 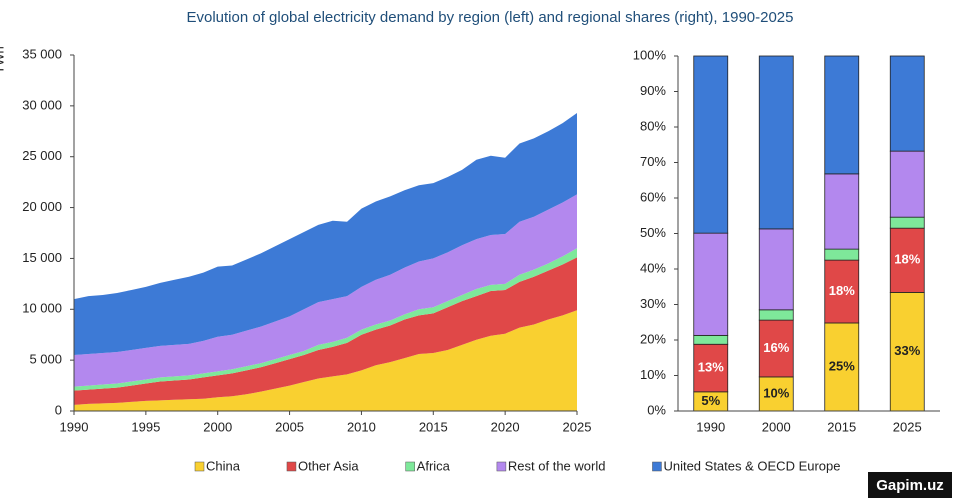 What do you see at coordinates (656, 409) in the screenshot?
I see `y-tick-label: 0%` at bounding box center [656, 409].